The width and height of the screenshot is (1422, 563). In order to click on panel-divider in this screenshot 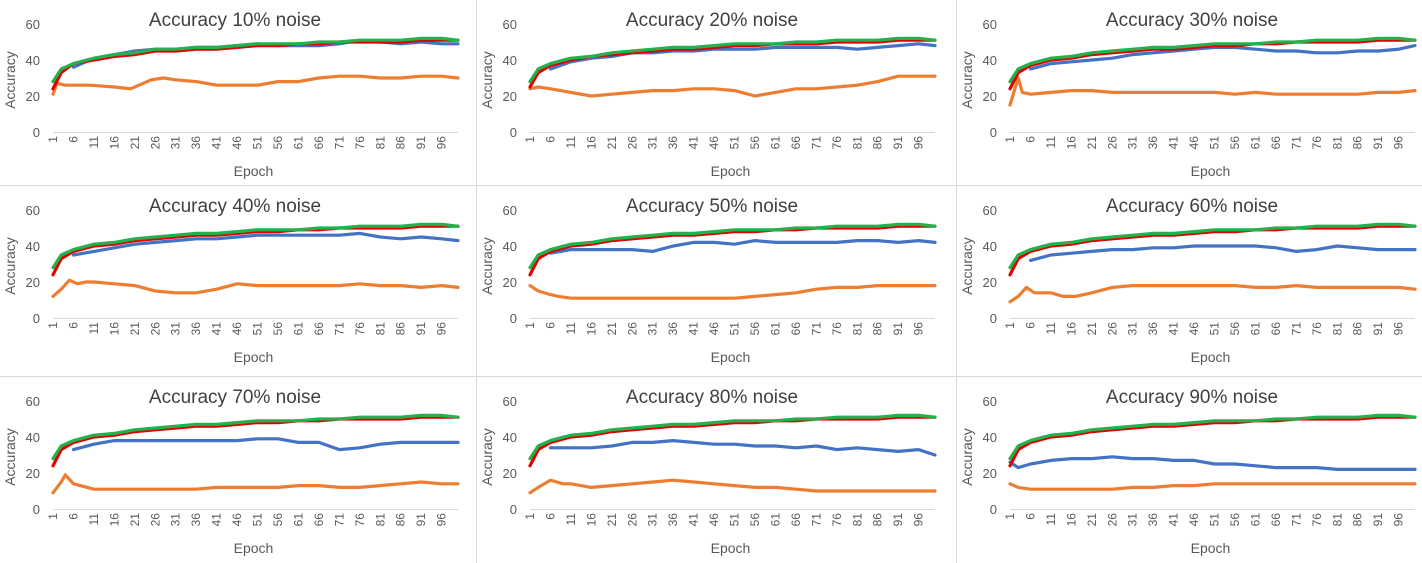, I will do `click(956, 281)`.